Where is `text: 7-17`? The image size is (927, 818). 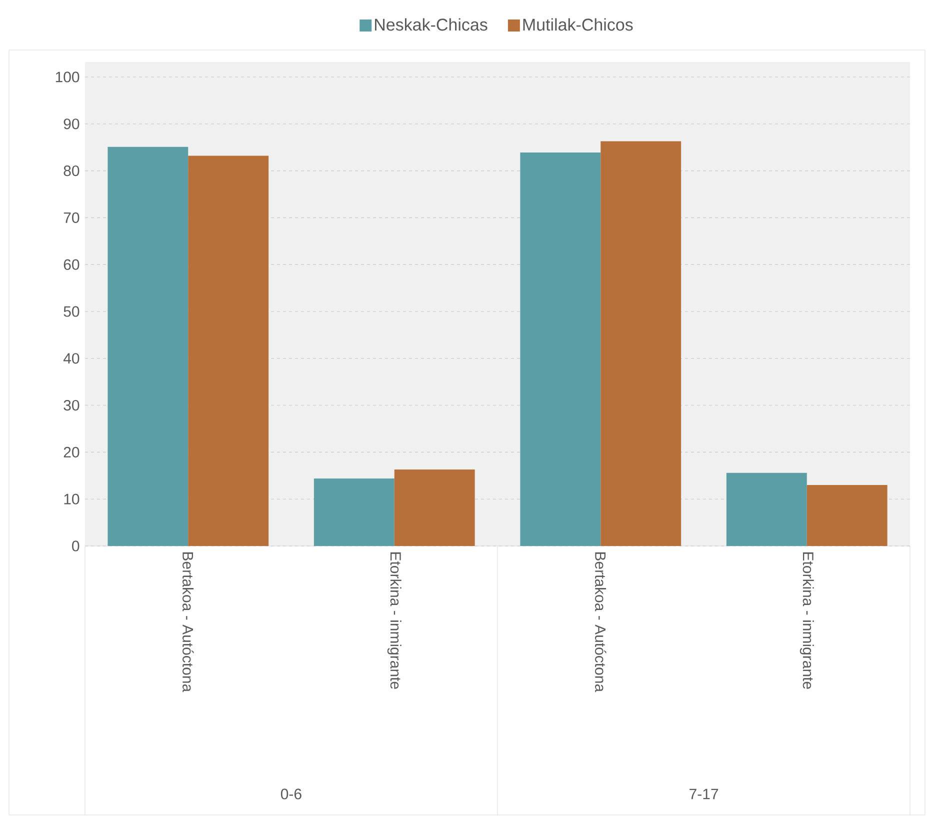
text: 7-17 is located at coordinates (704, 794).